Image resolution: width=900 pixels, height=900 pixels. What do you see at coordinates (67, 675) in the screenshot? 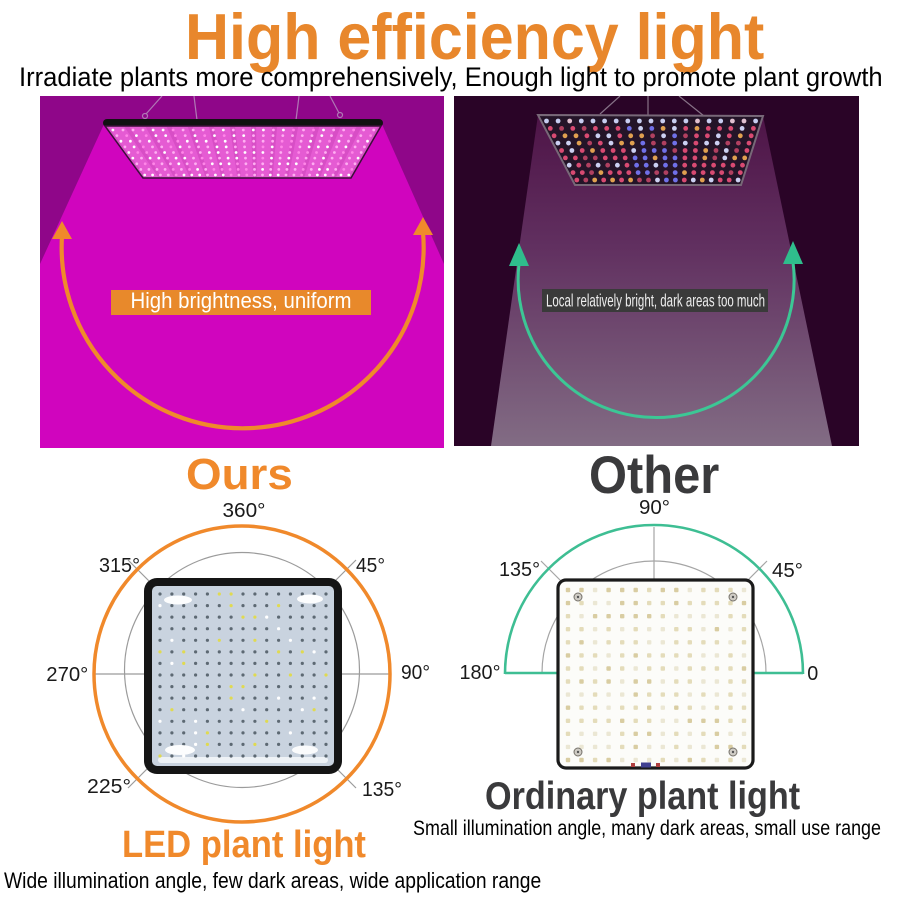
I see `svg-text: 270°` at bounding box center [67, 675].